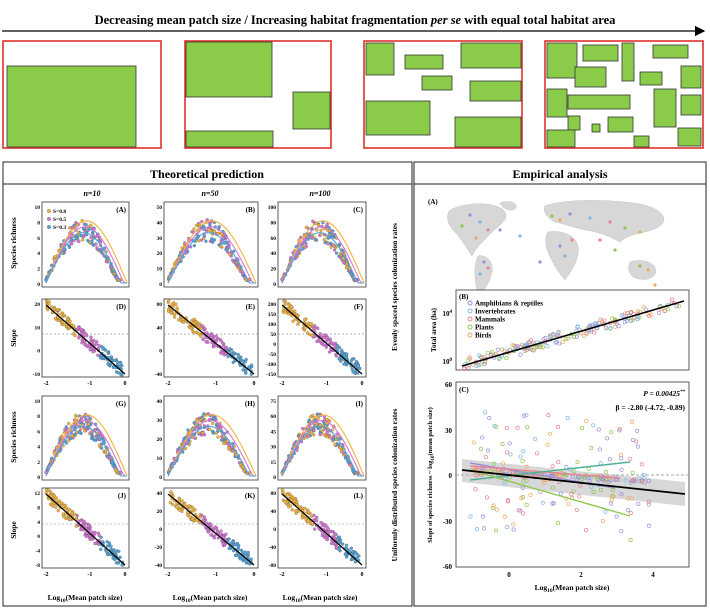  What do you see at coordinates (273, 566) in the screenshot?
I see `y-tick-label: -80` at bounding box center [273, 566].